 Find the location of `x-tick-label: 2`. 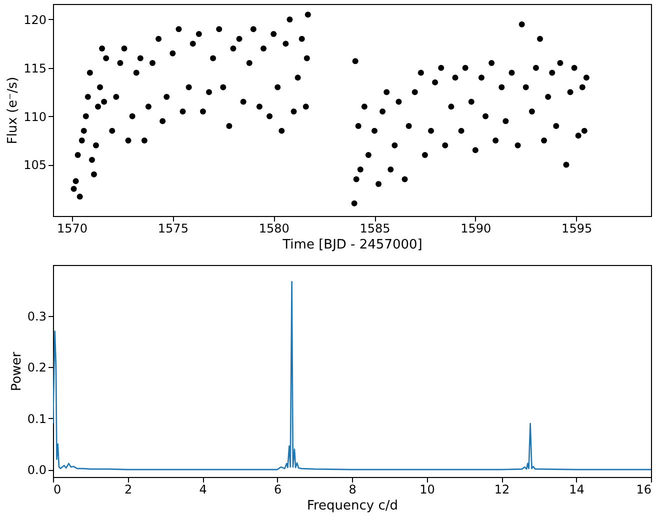

x-tick-label: 2 is located at coordinates (128, 489).